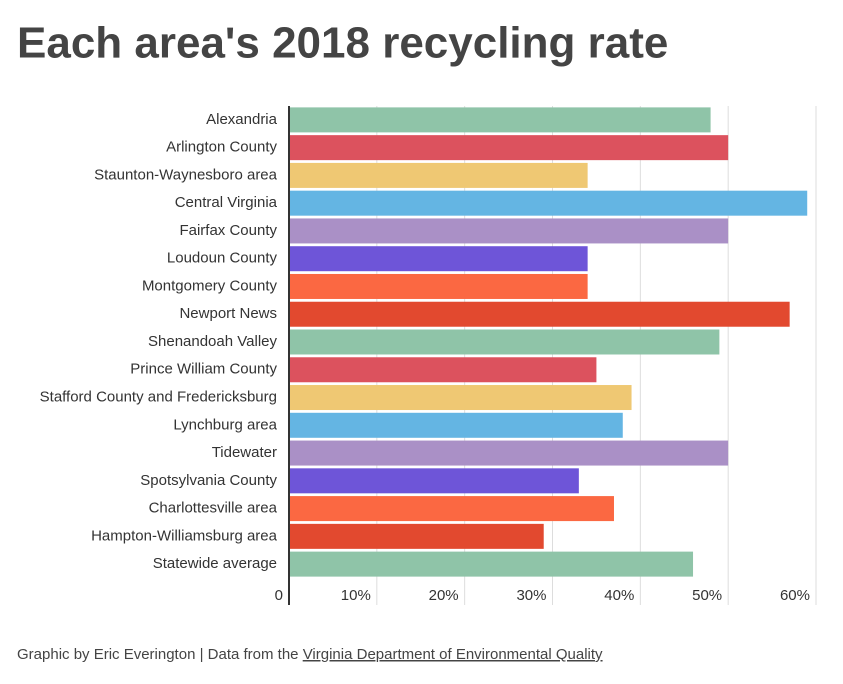 The height and width of the screenshot is (684, 843). I want to click on x-tick-label: 0, so click(279, 595).